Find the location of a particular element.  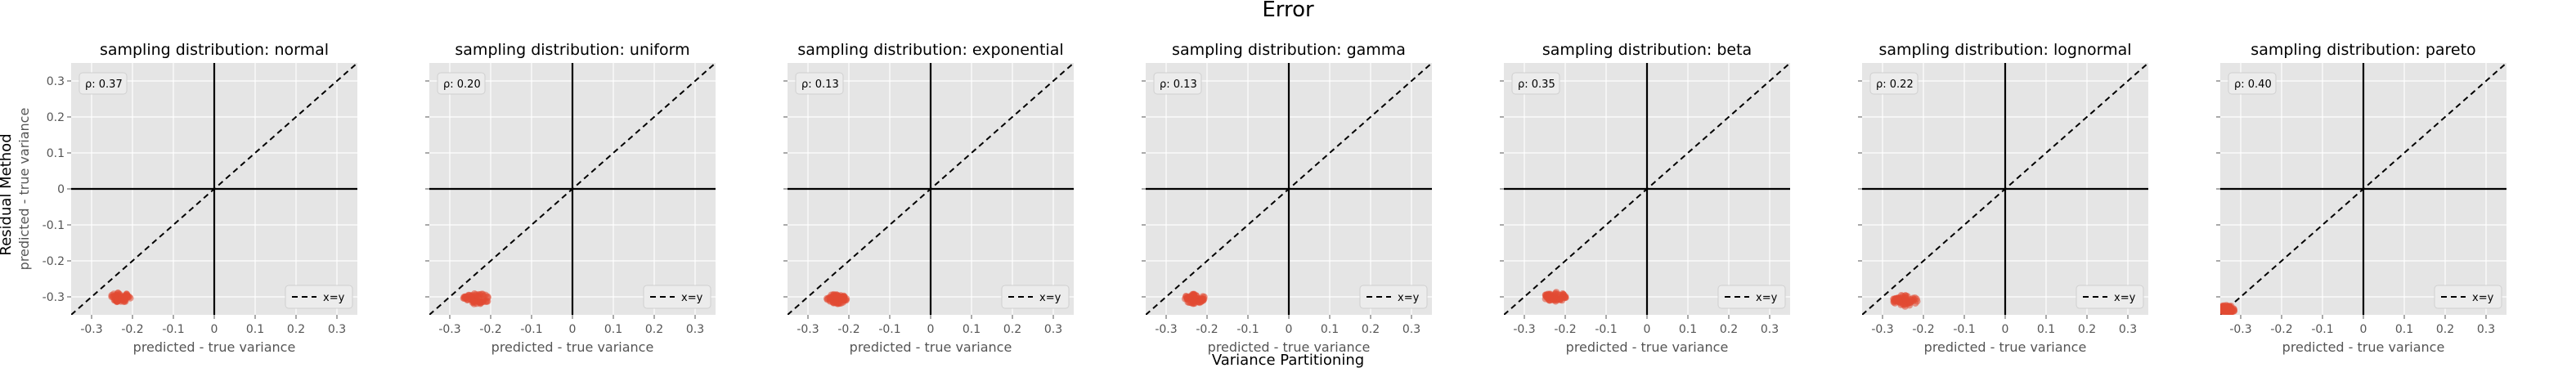

panel-title: sampling distribution: gamma is located at coordinates (1289, 50).